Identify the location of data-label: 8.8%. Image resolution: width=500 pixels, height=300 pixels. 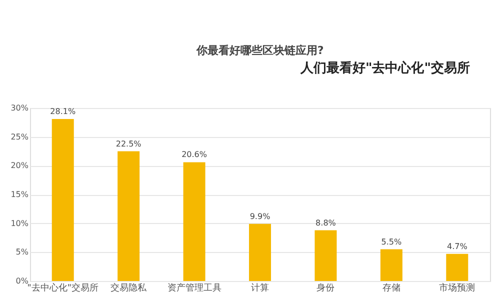
(326, 223).